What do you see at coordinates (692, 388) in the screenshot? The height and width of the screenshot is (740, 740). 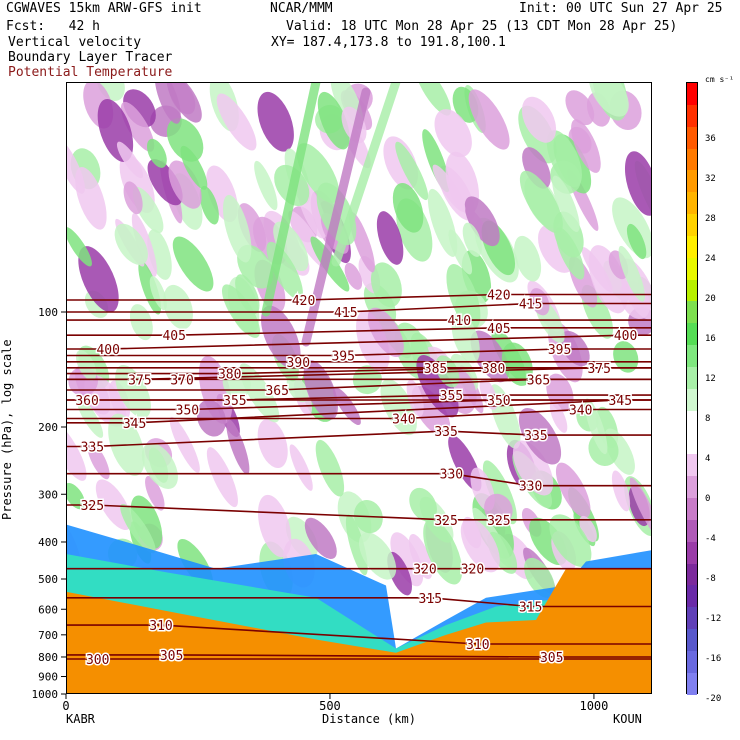 I see `colorbar` at bounding box center [692, 388].